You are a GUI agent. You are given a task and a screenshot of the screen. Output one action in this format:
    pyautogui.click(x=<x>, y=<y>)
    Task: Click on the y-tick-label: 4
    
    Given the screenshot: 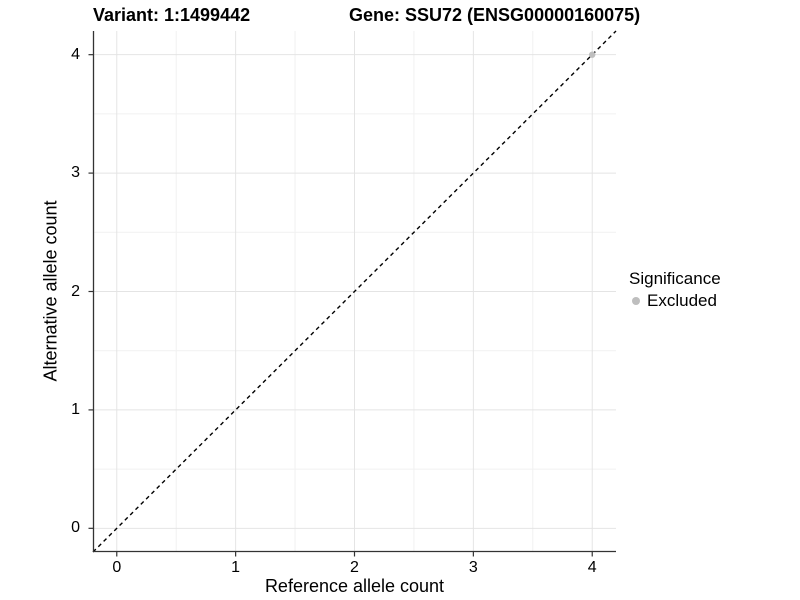 What is the action you would take?
    pyautogui.click(x=75, y=54)
    